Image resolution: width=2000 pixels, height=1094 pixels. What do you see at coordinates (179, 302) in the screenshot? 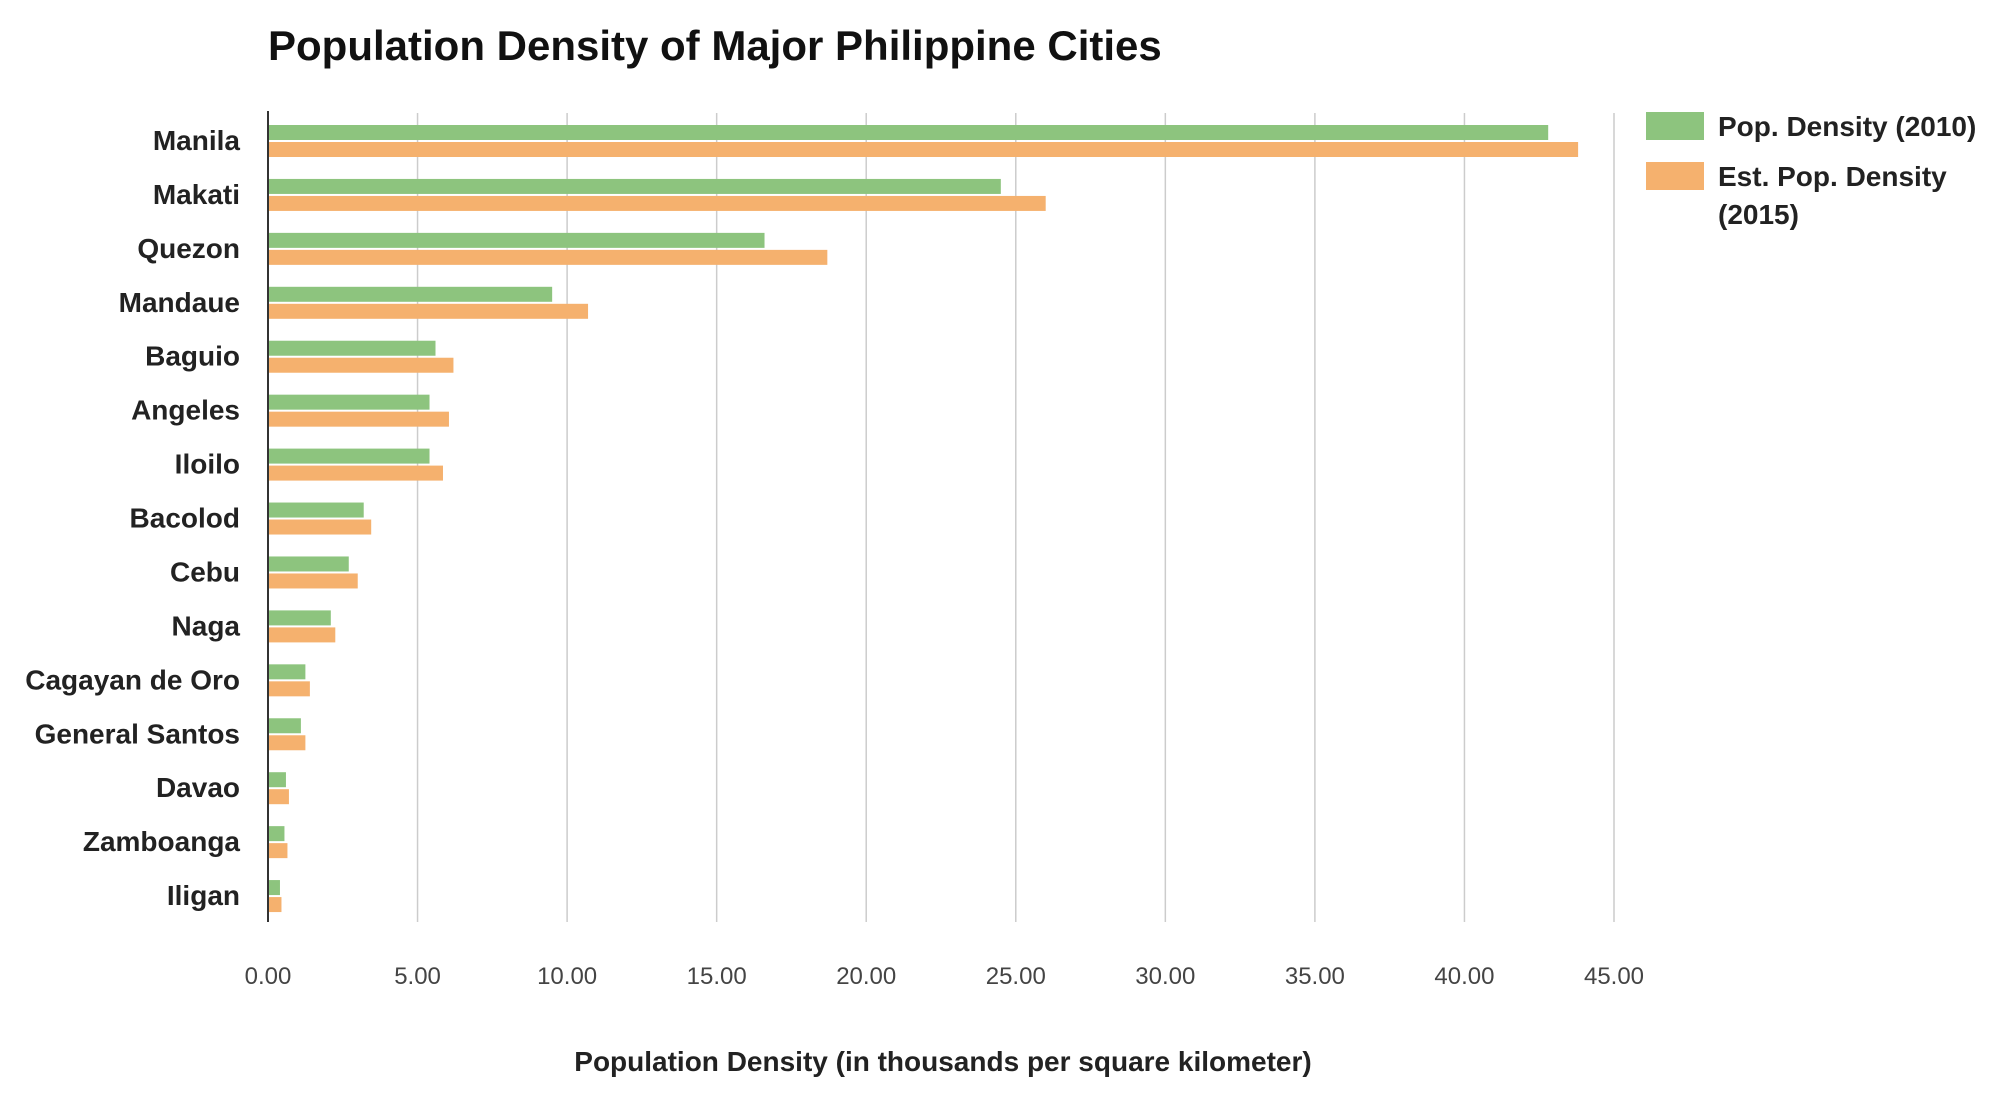
I see `y-tick-label-mandaue: Mandaue` at bounding box center [179, 302].